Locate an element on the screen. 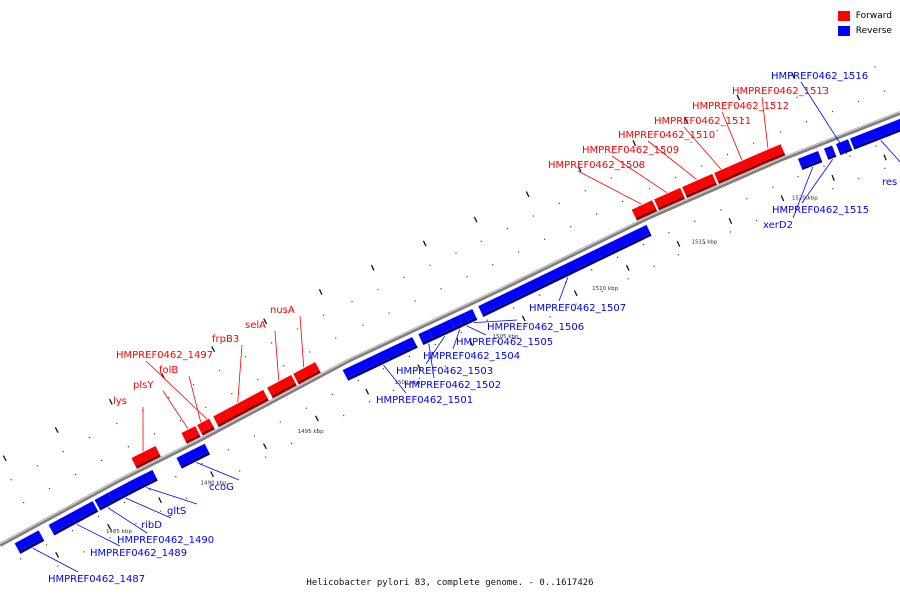 The image size is (900, 600). gene-ribd is located at coordinates (122, 491).